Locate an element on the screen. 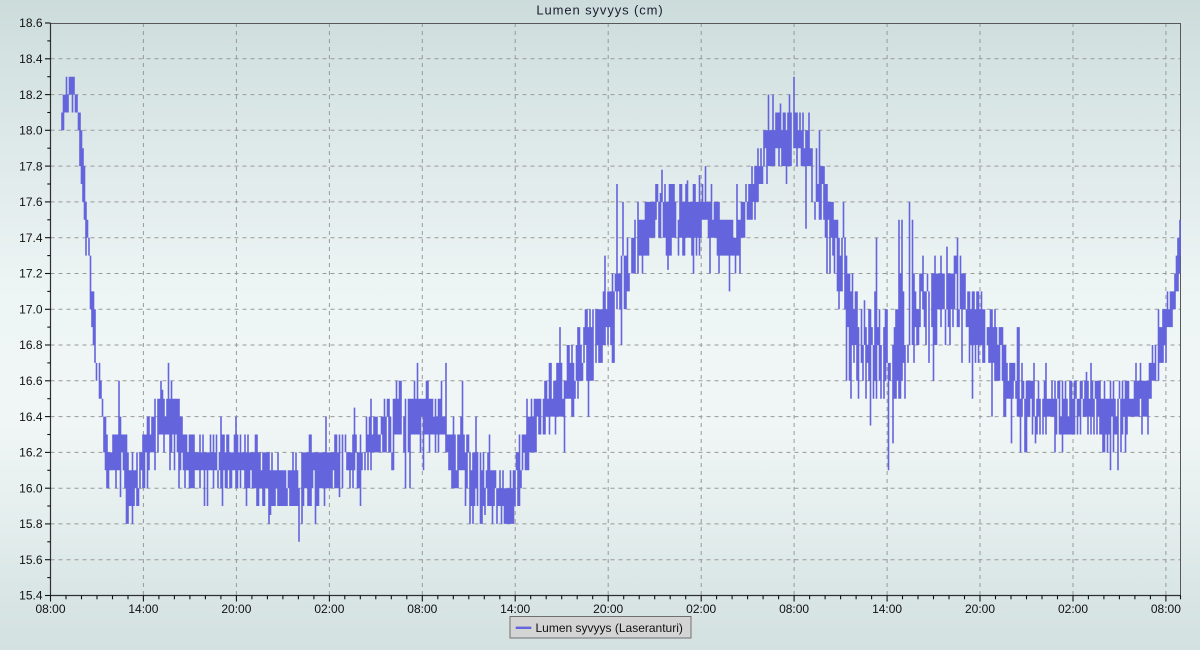 Image resolution: width=1200 pixels, height=655 pixels. svg-text: 17.6 is located at coordinates (31, 202).